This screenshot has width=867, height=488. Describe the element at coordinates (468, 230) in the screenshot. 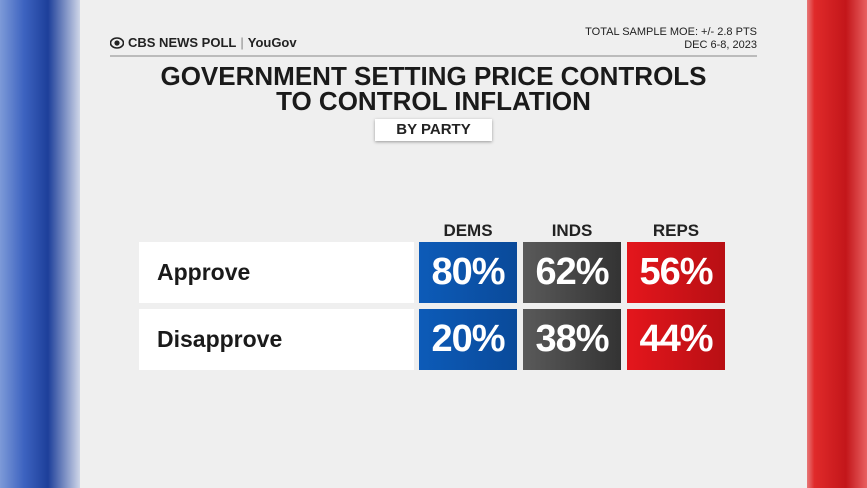

I see `column-header: DEMS` at that location.